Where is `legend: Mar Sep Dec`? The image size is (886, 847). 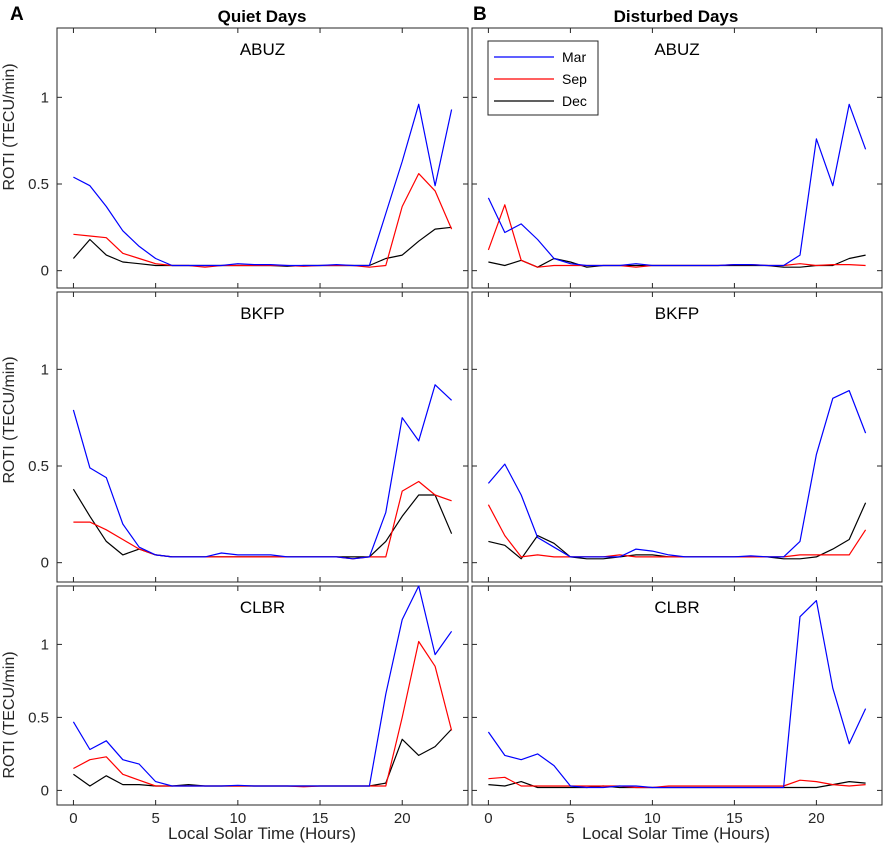 legend: Mar Sep Dec is located at coordinates (543, 78).